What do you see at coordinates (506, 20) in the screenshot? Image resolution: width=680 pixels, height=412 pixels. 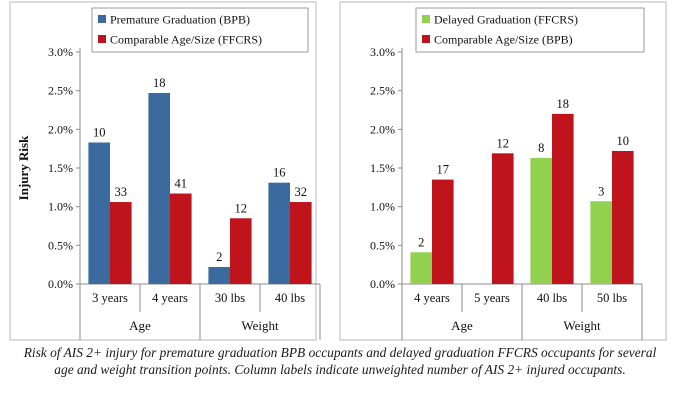 I see `legend-label: Delayed Graduation (FFCRS)` at bounding box center [506, 20].